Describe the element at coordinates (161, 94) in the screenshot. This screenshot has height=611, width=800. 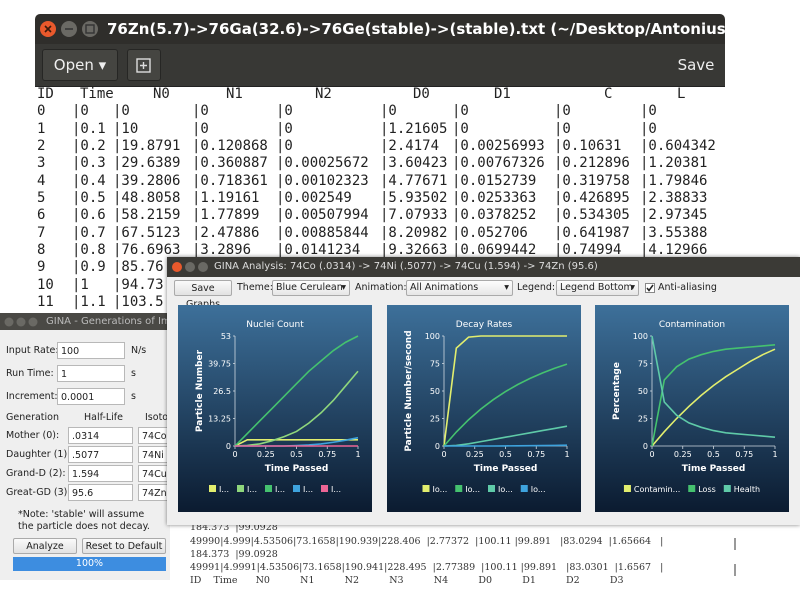
I see `column-header: N0` at that location.